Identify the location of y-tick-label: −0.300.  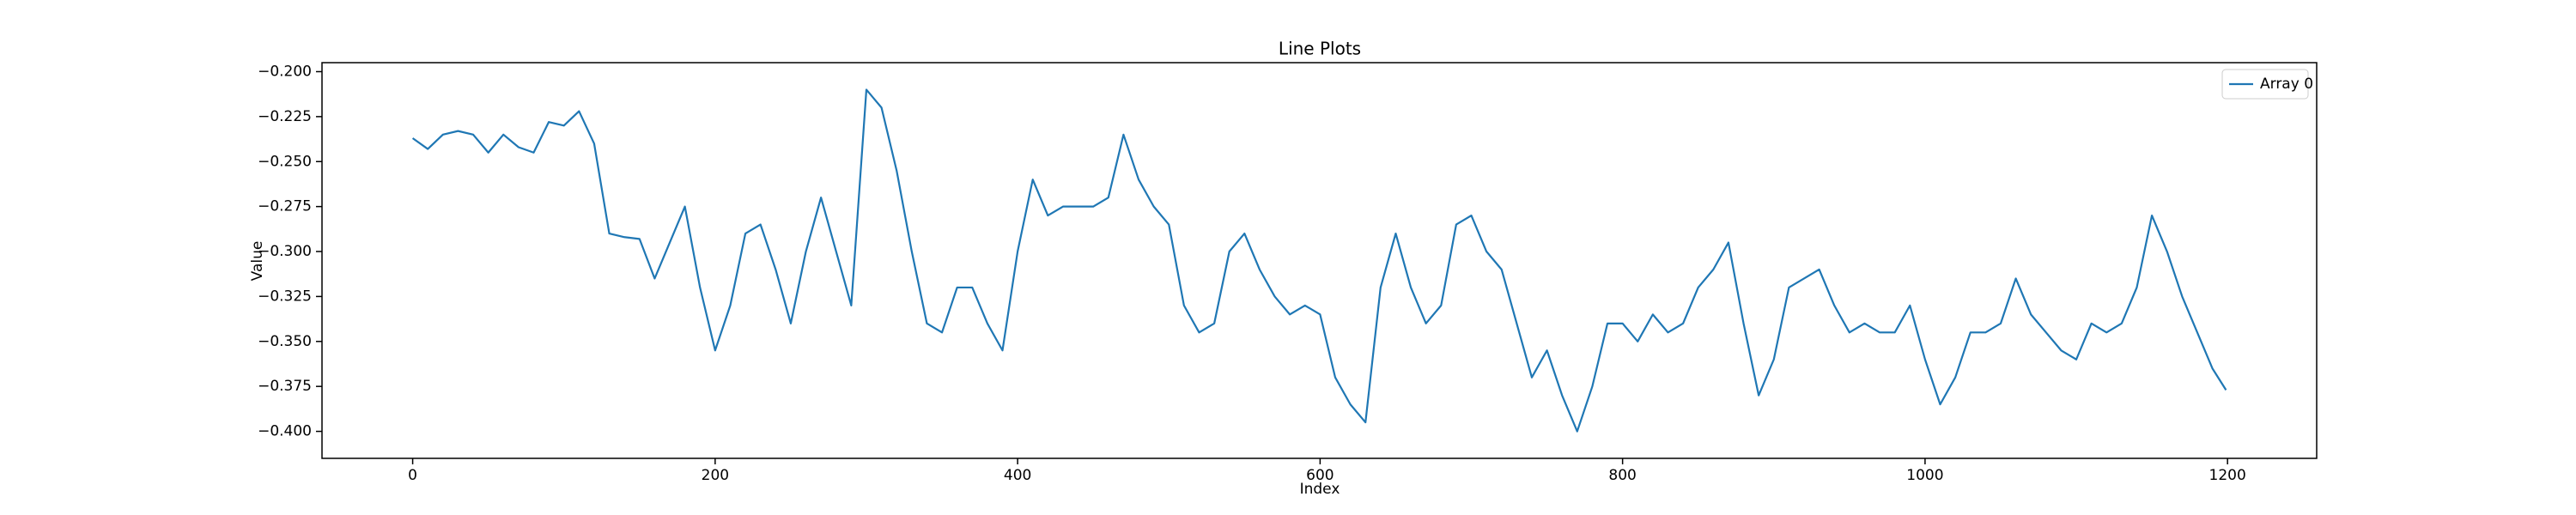
(285, 251).